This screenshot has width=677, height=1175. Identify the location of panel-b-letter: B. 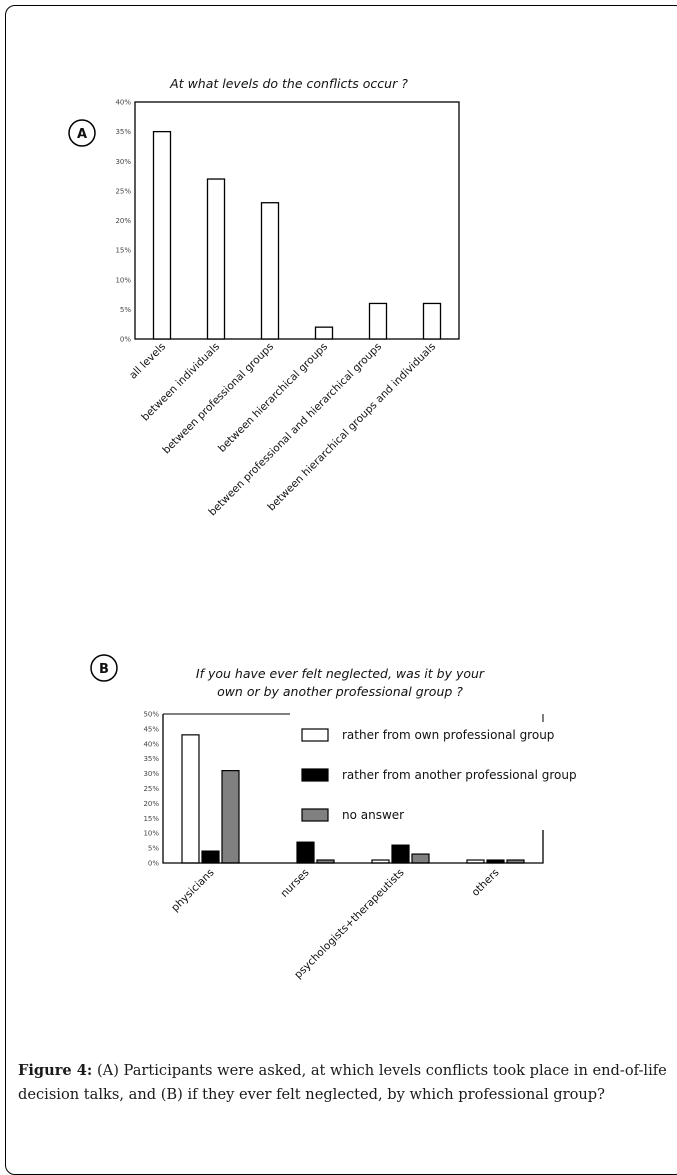
(104, 669).